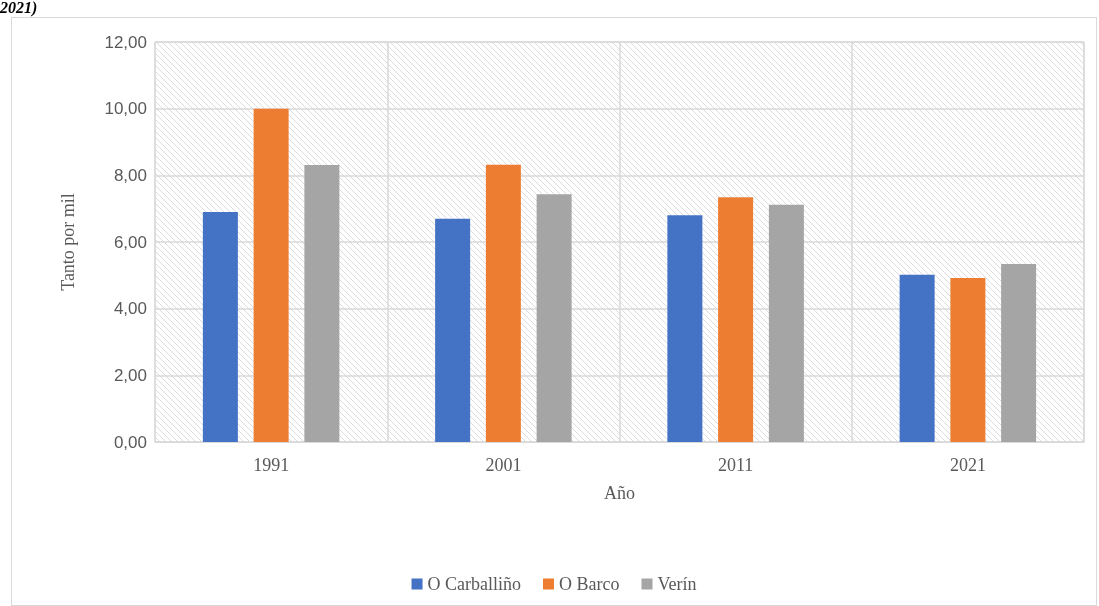  I want to click on y-tick-label: 10,00, so click(125, 109).